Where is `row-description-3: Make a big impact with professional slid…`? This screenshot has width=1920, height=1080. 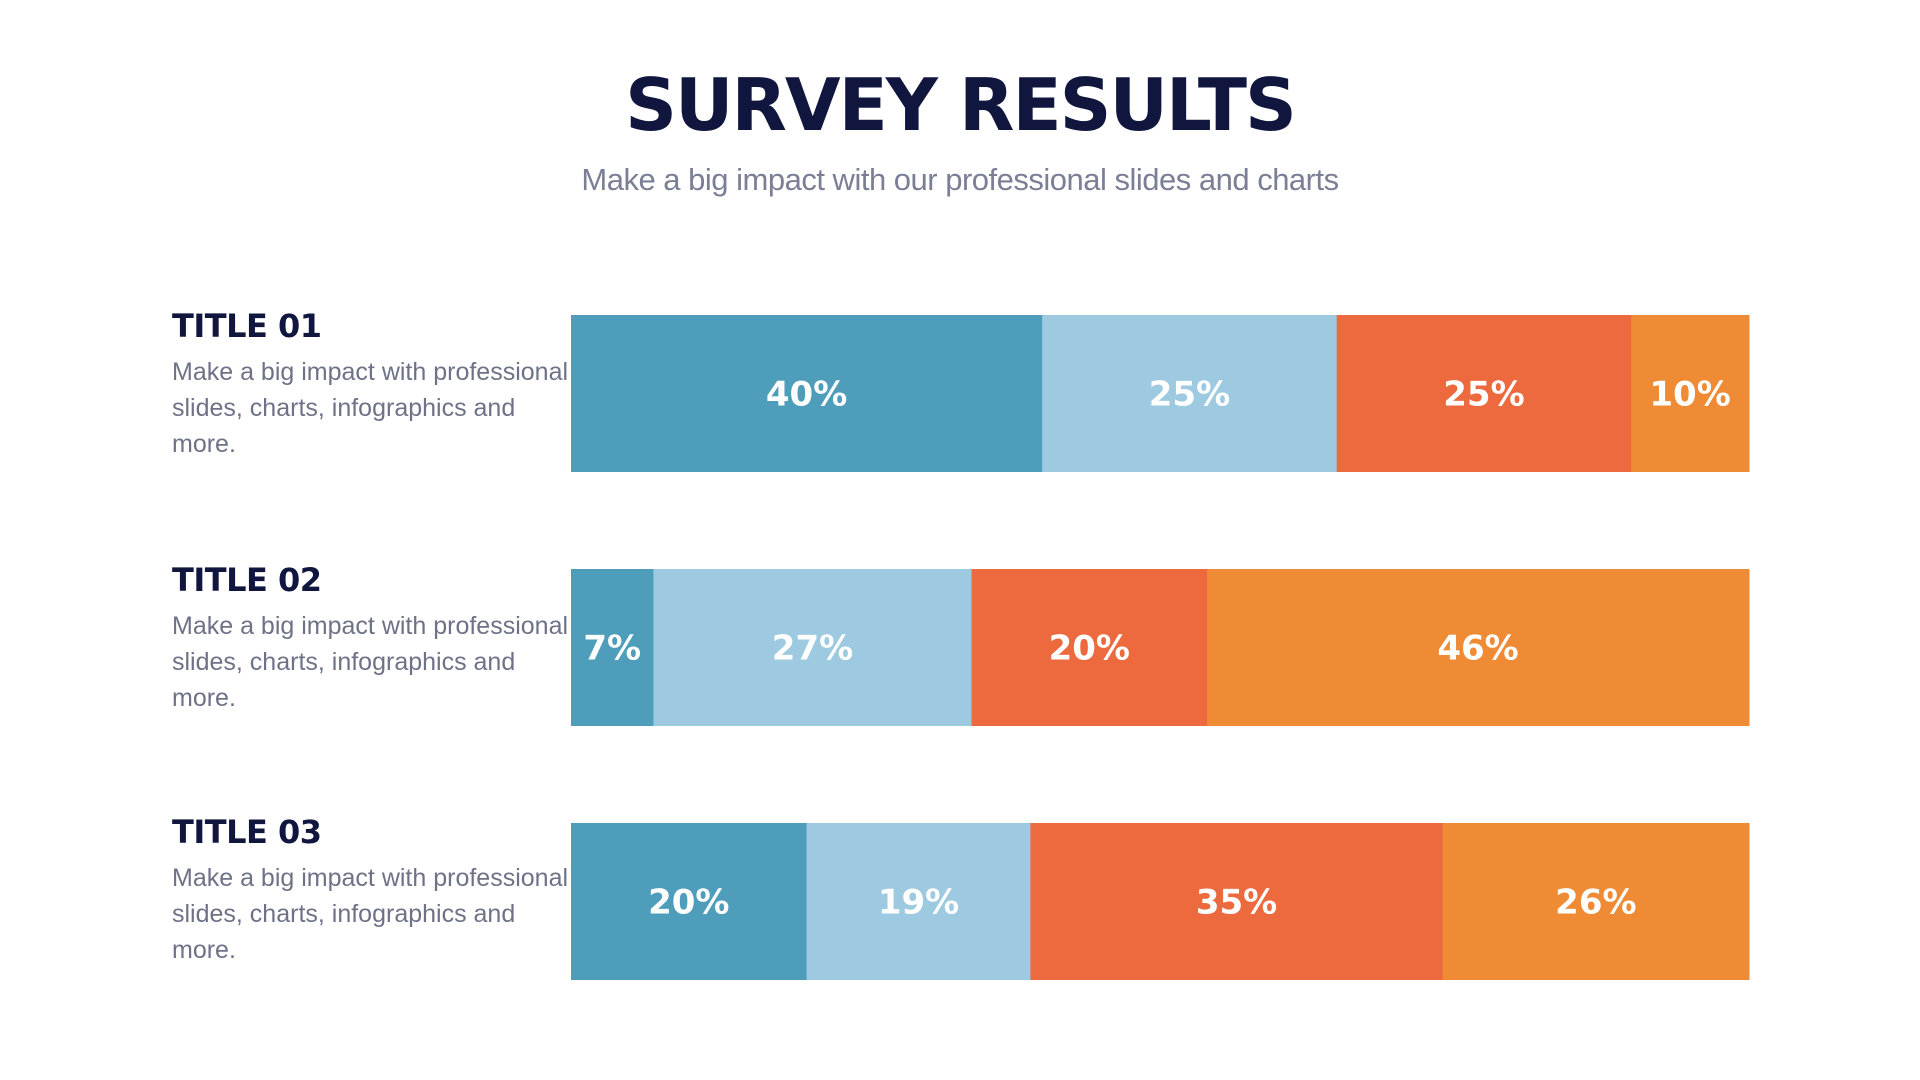
row-description-3: Make a big impact with professional slid… is located at coordinates (370, 914).